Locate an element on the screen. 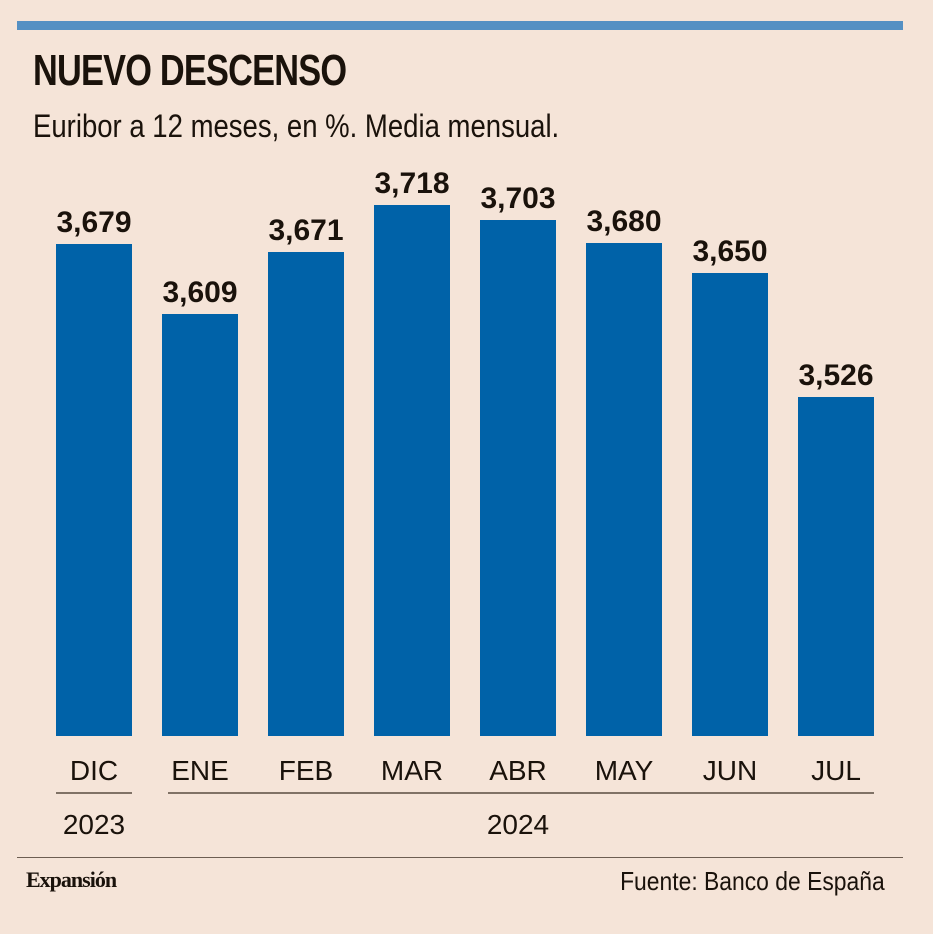 The width and height of the screenshot is (933, 934). value-label-mar: 3,718 is located at coordinates (411, 183).